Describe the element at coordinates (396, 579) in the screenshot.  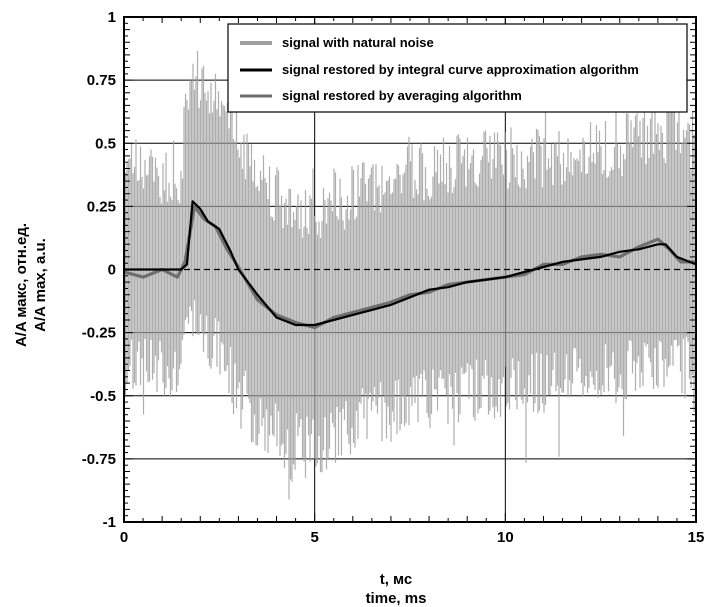
I see `x-axis-title-ru: t, мс` at that location.